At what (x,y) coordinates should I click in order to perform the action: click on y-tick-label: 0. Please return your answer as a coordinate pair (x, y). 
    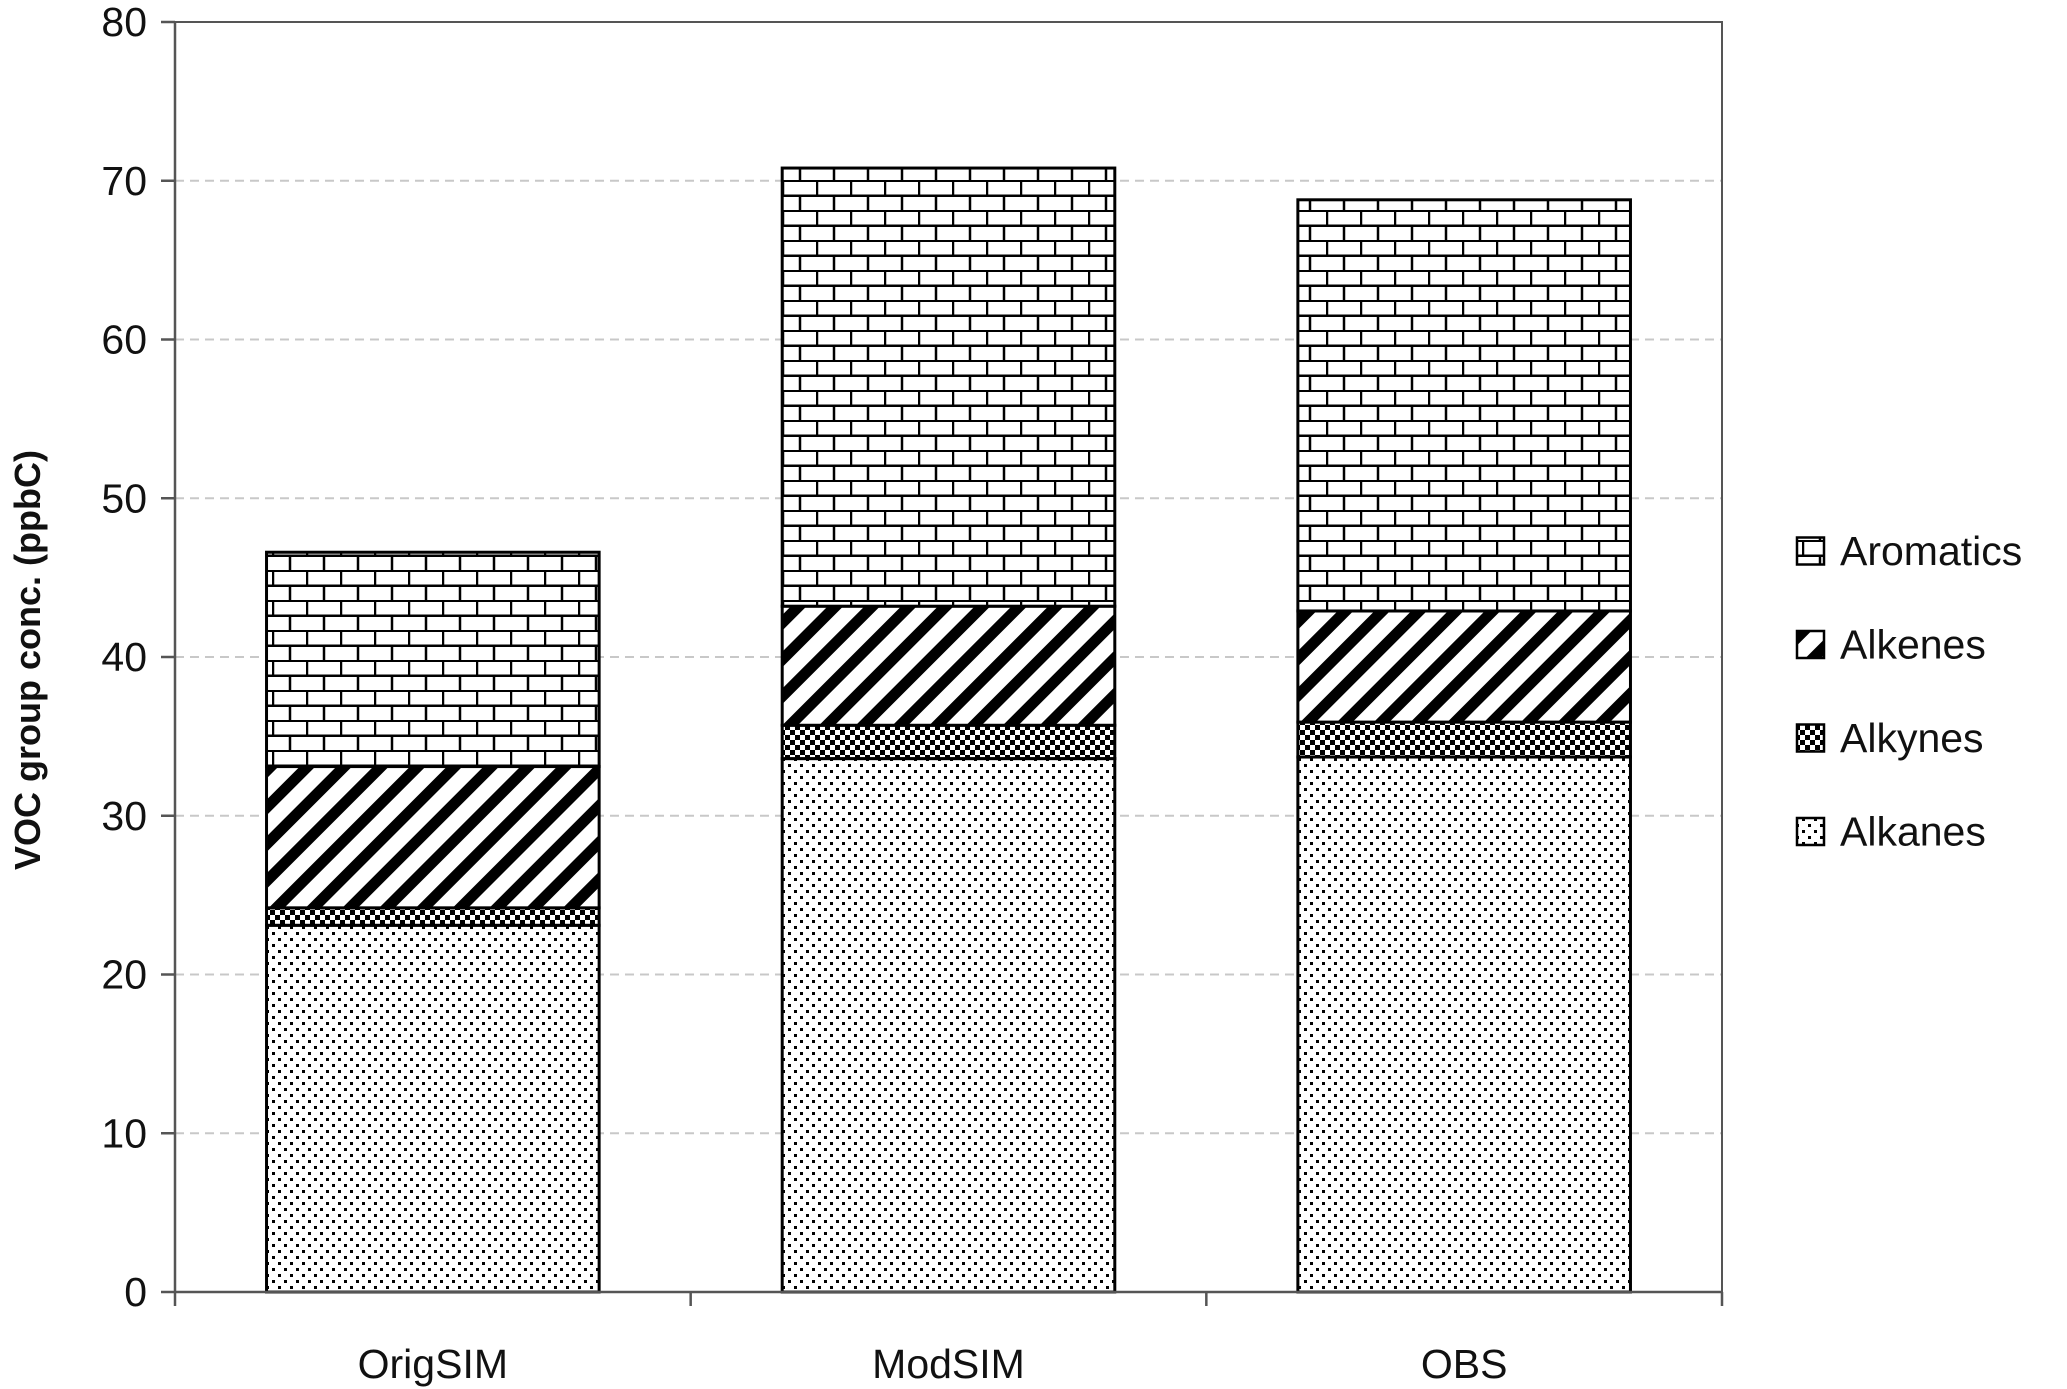
    Looking at the image, I should click on (135, 1292).